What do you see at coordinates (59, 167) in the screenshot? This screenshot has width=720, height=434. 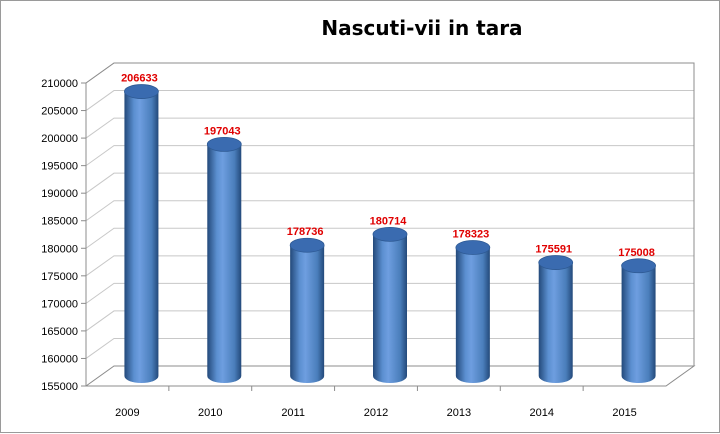 I see `y-tick-label: 195000` at bounding box center [59, 167].